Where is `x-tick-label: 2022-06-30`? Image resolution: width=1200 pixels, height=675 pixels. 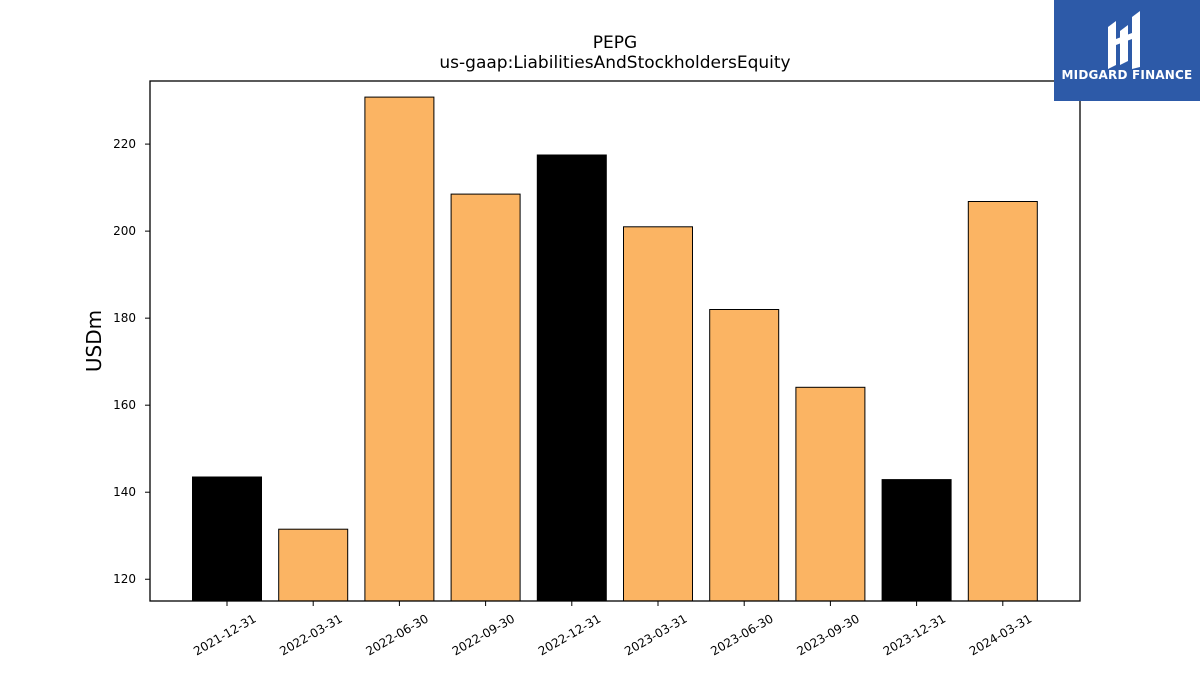 x-tick-label: 2022-06-30 is located at coordinates (396, 634).